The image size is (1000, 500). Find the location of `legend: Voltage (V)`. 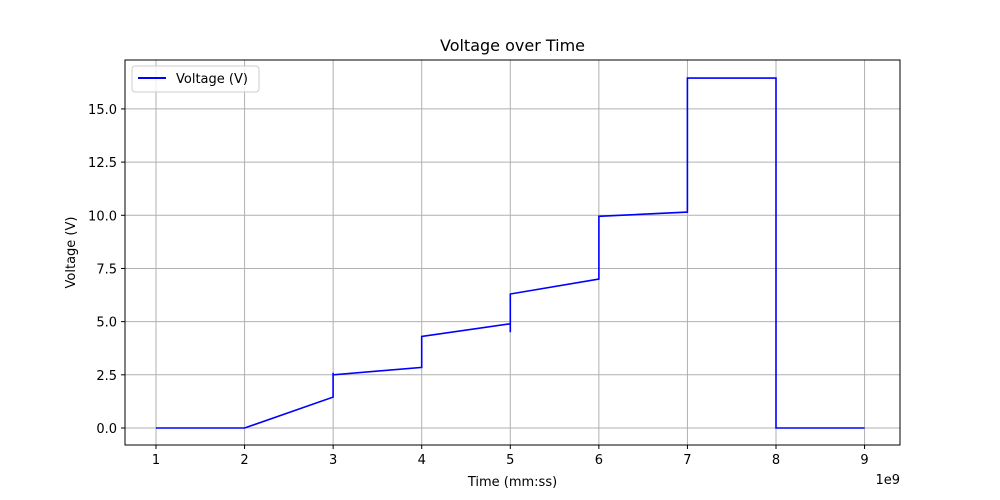

legend: Voltage (V) is located at coordinates (195, 79).